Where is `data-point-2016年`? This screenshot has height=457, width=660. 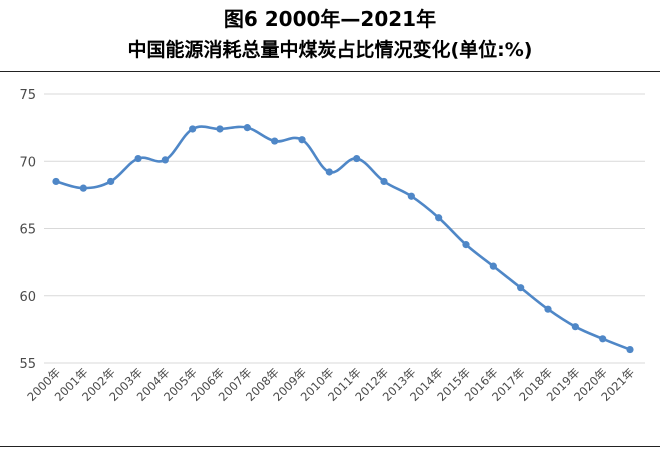
data-point-2016年 is located at coordinates (493, 266).